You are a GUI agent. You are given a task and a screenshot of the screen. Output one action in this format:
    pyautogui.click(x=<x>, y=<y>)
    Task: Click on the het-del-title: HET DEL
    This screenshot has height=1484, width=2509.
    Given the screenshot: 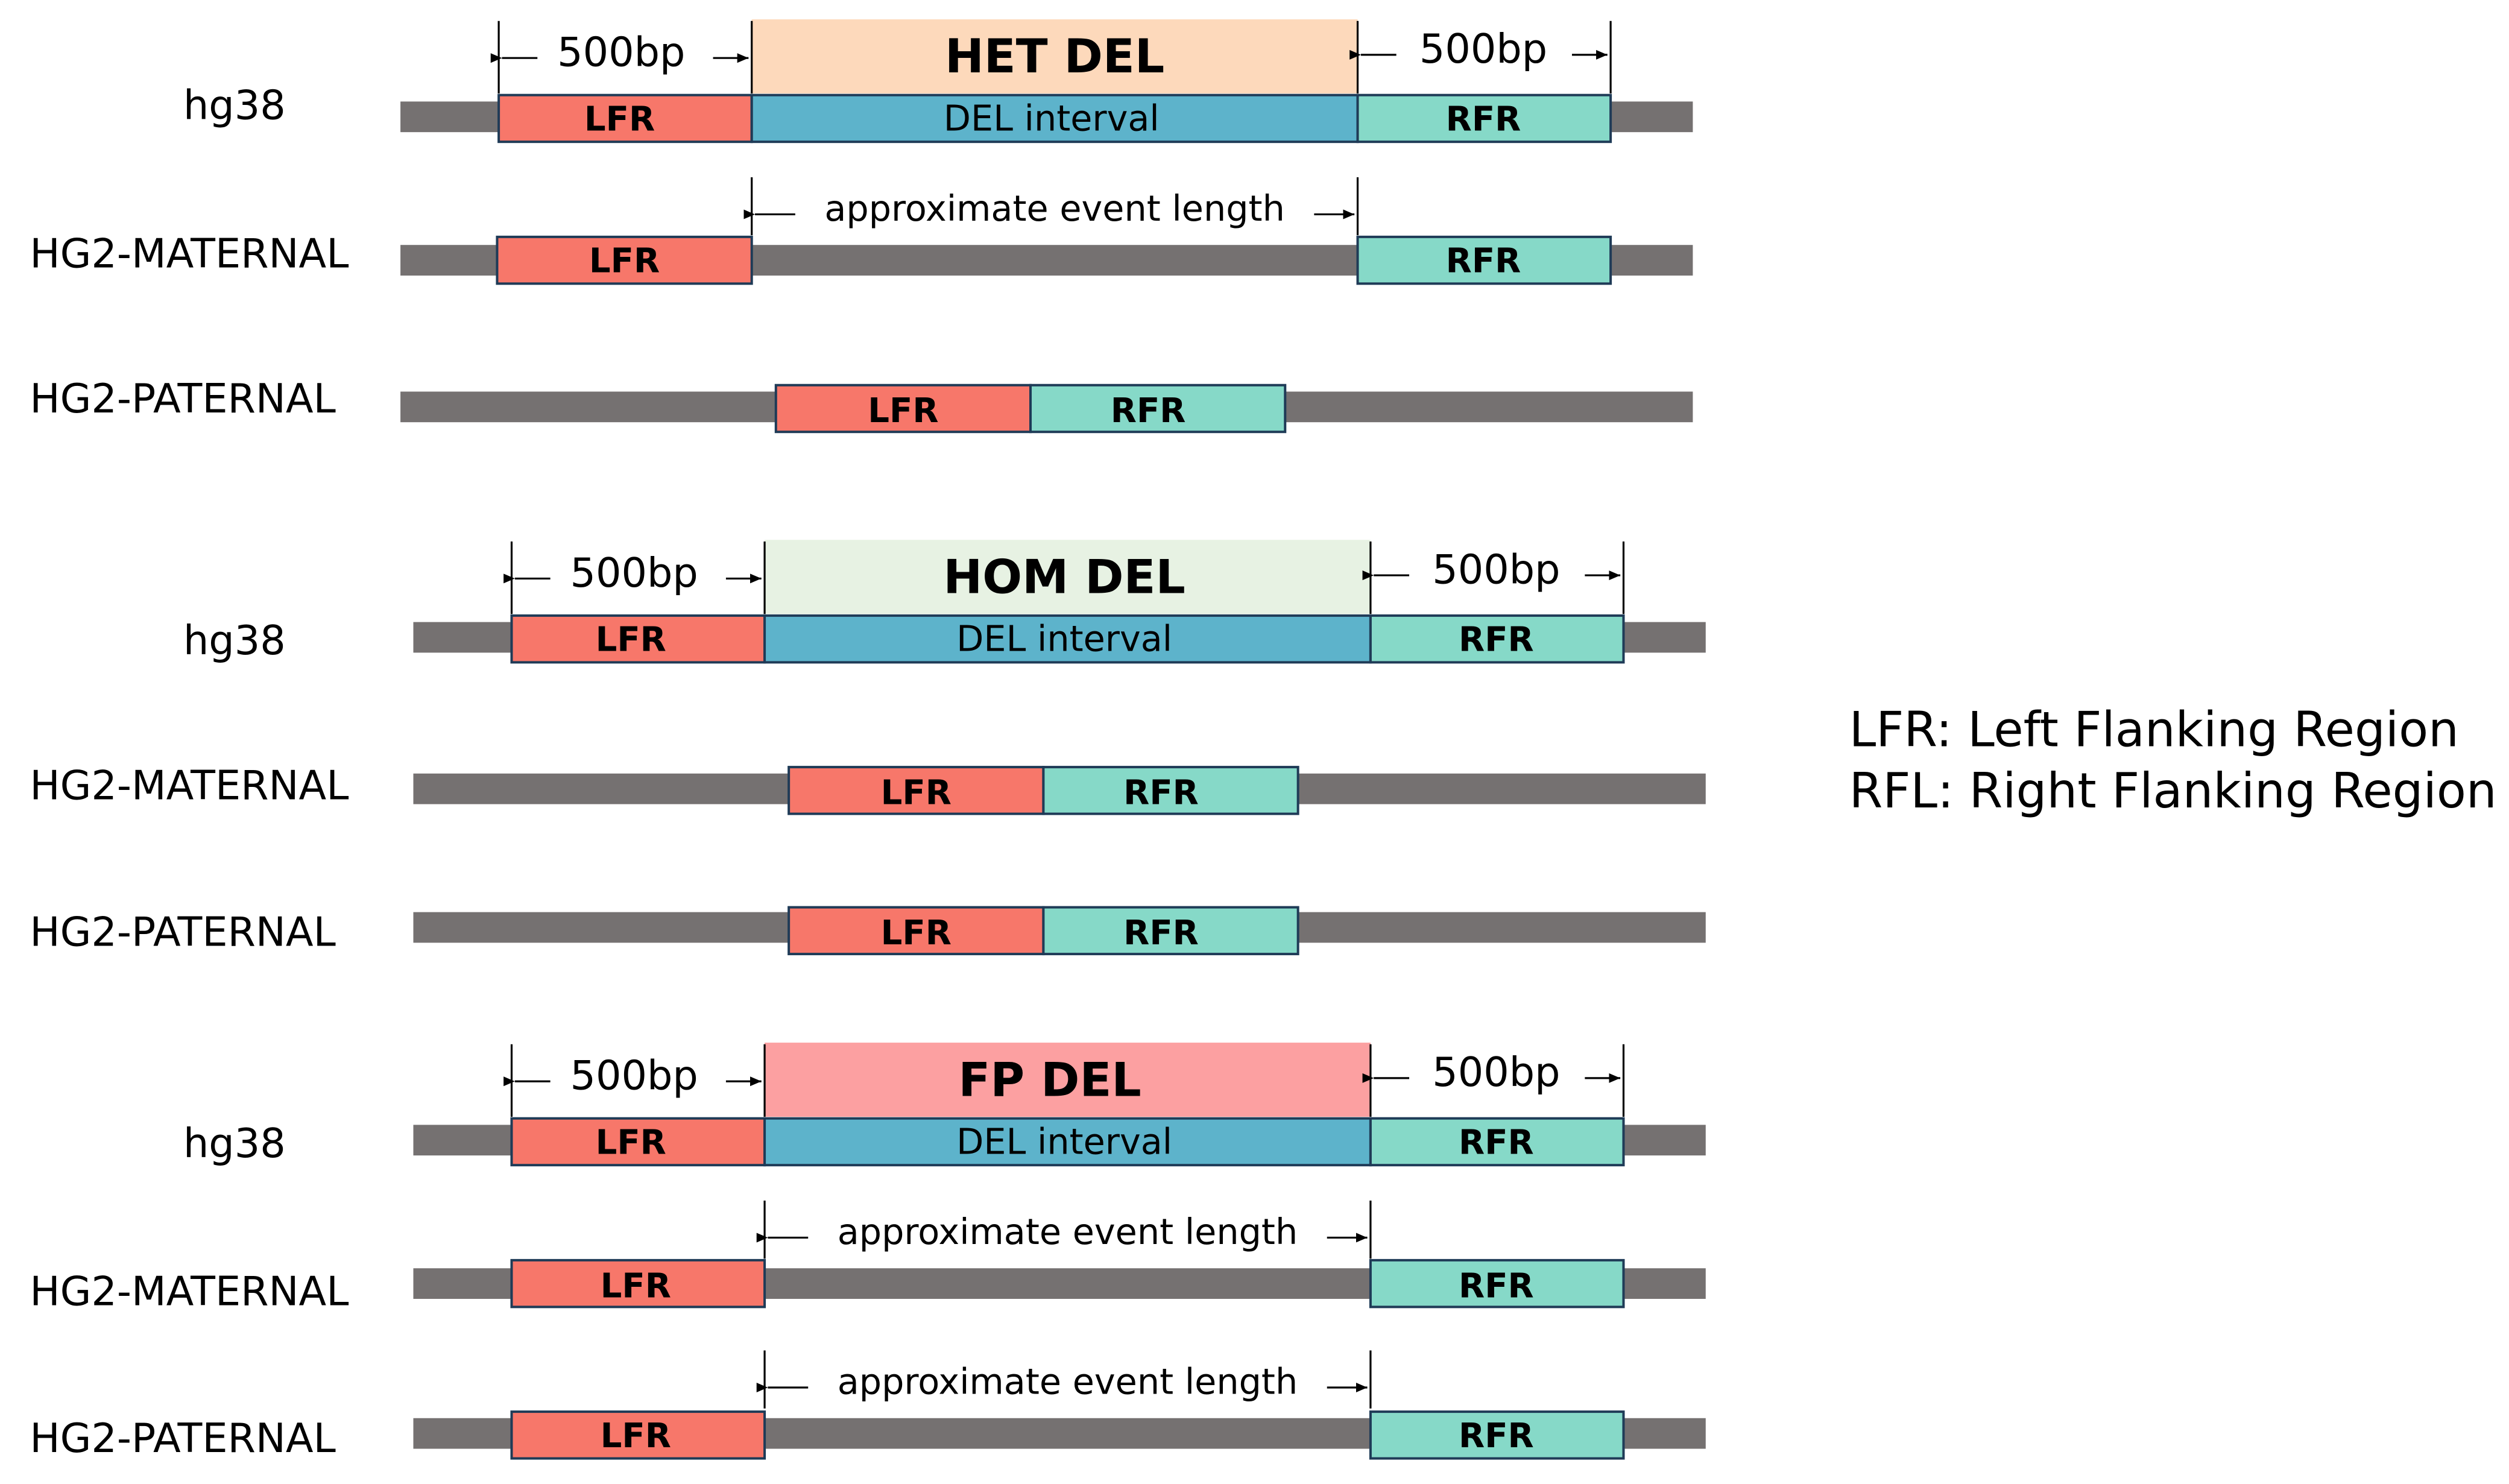 What is the action you would take?
    pyautogui.click(x=1054, y=57)
    